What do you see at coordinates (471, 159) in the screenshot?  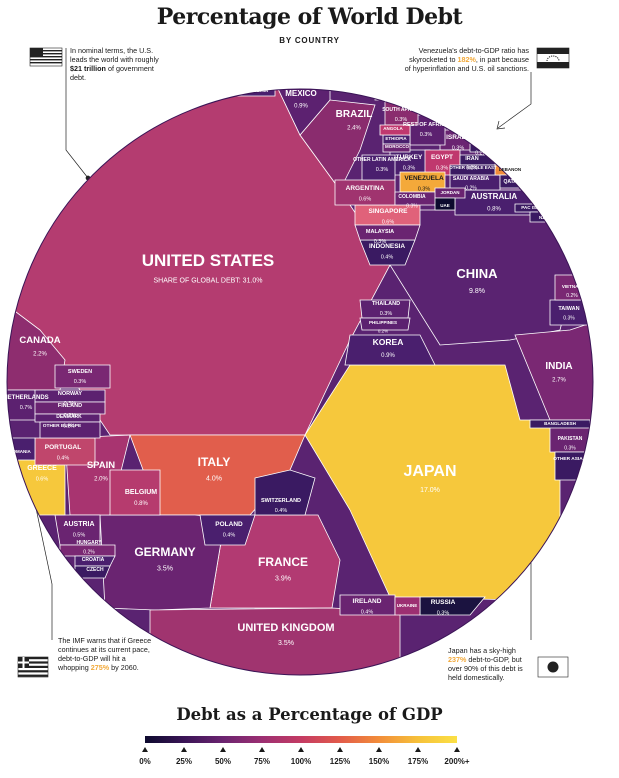 I see `label-iran: IRAN` at bounding box center [471, 159].